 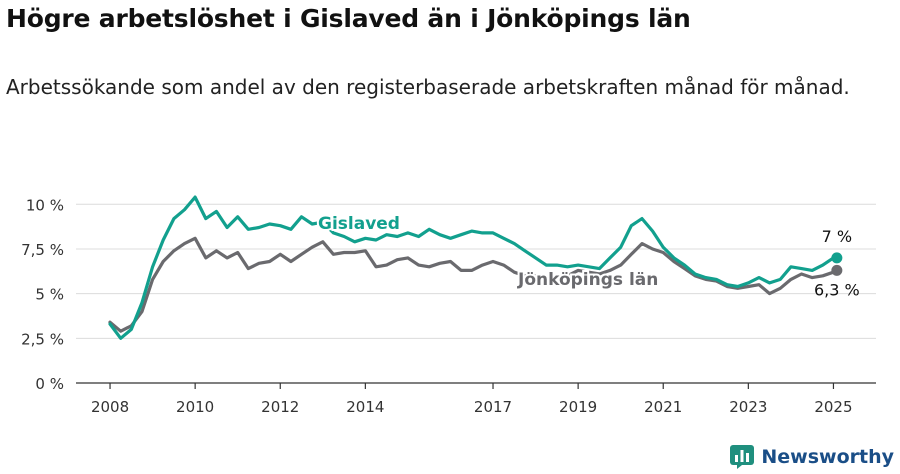 I want to click on x-tick-label: 2025, so click(x=833, y=407).